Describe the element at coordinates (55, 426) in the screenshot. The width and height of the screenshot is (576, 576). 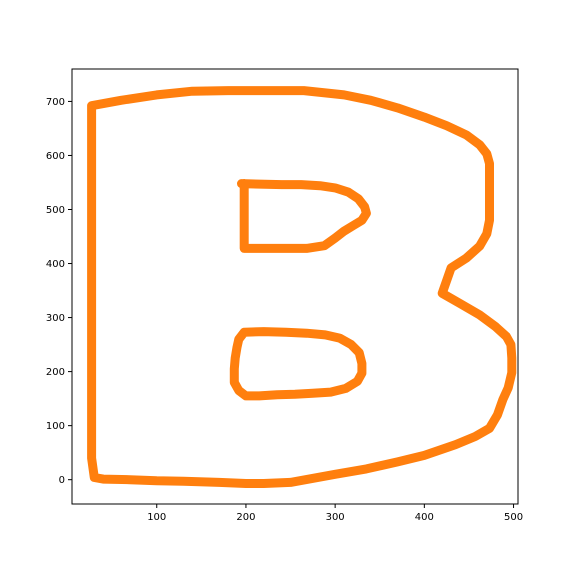
I see `y-tick-label: 100` at that location.